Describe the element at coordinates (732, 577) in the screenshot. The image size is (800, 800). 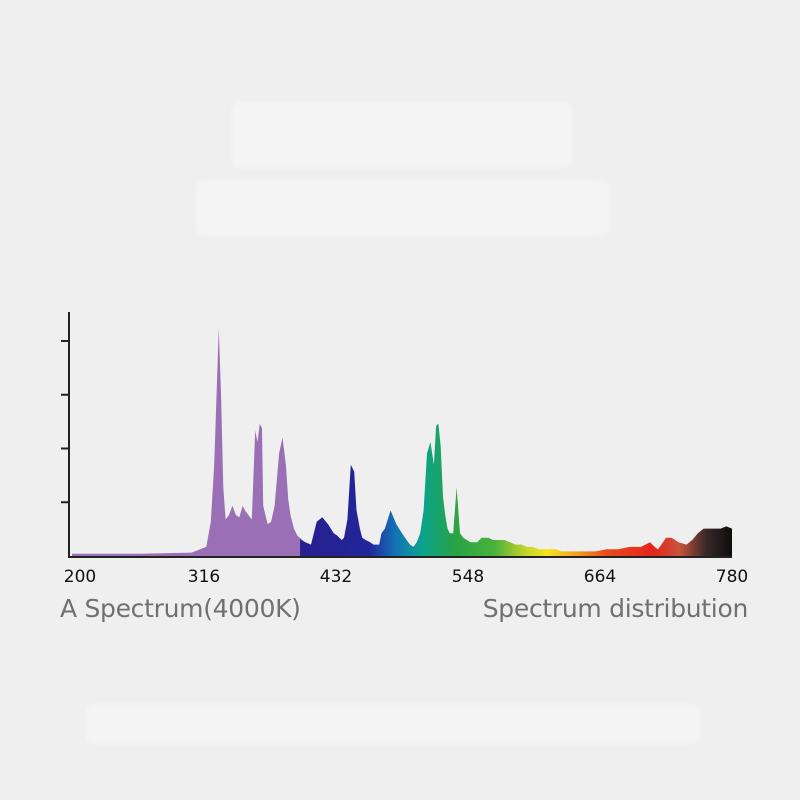
I see `x-tick-label: 780` at that location.